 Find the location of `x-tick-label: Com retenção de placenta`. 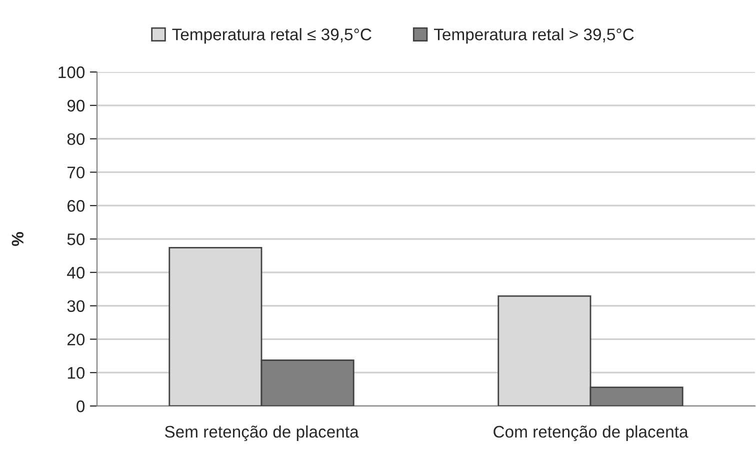

x-tick-label: Com retenção de placenta is located at coordinates (591, 433).